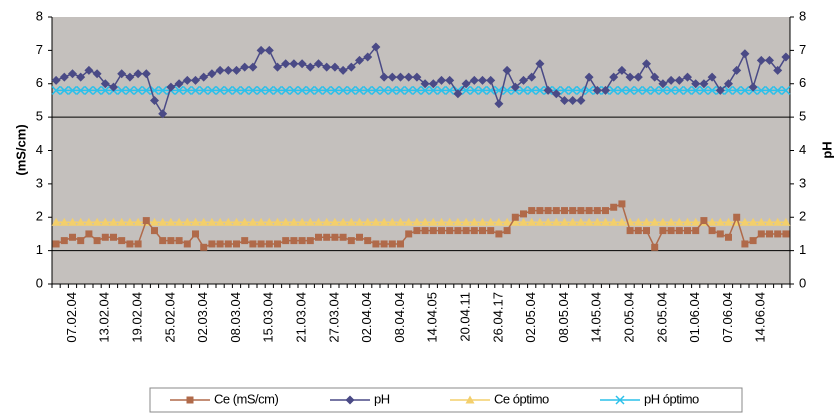 Image resolution: width=838 pixels, height=413 pixels. What do you see at coordinates (382, 398) in the screenshot?
I see `legend-label: pH` at bounding box center [382, 398].